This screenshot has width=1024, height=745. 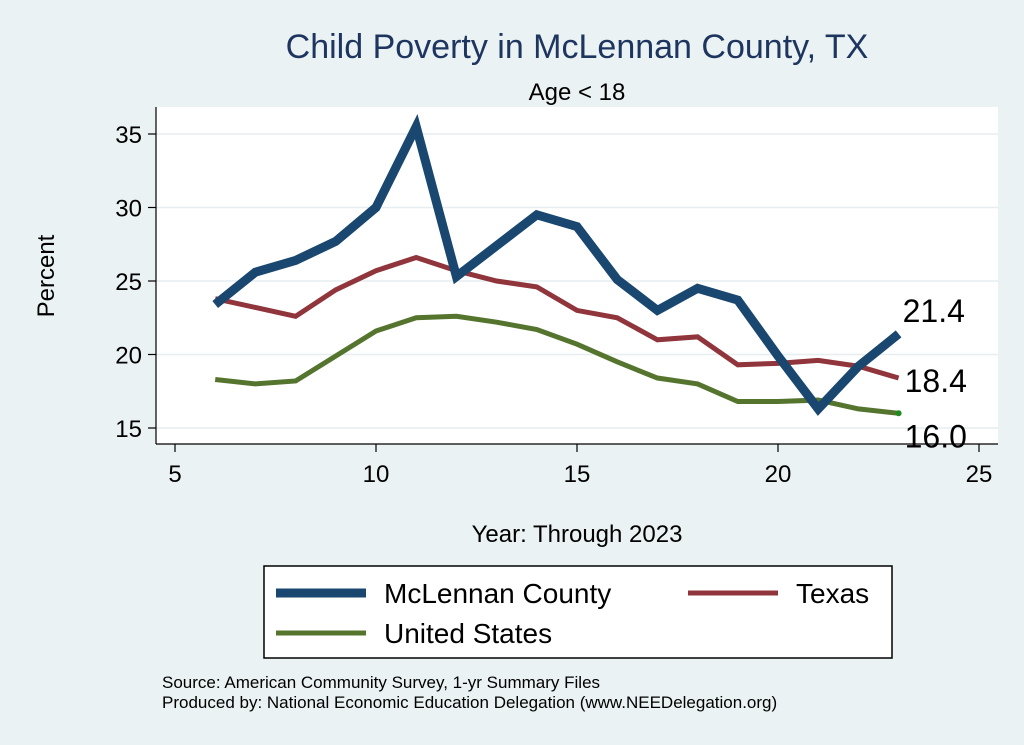 What do you see at coordinates (832, 593) in the screenshot?
I see `legend-label-texas: Texas` at bounding box center [832, 593].